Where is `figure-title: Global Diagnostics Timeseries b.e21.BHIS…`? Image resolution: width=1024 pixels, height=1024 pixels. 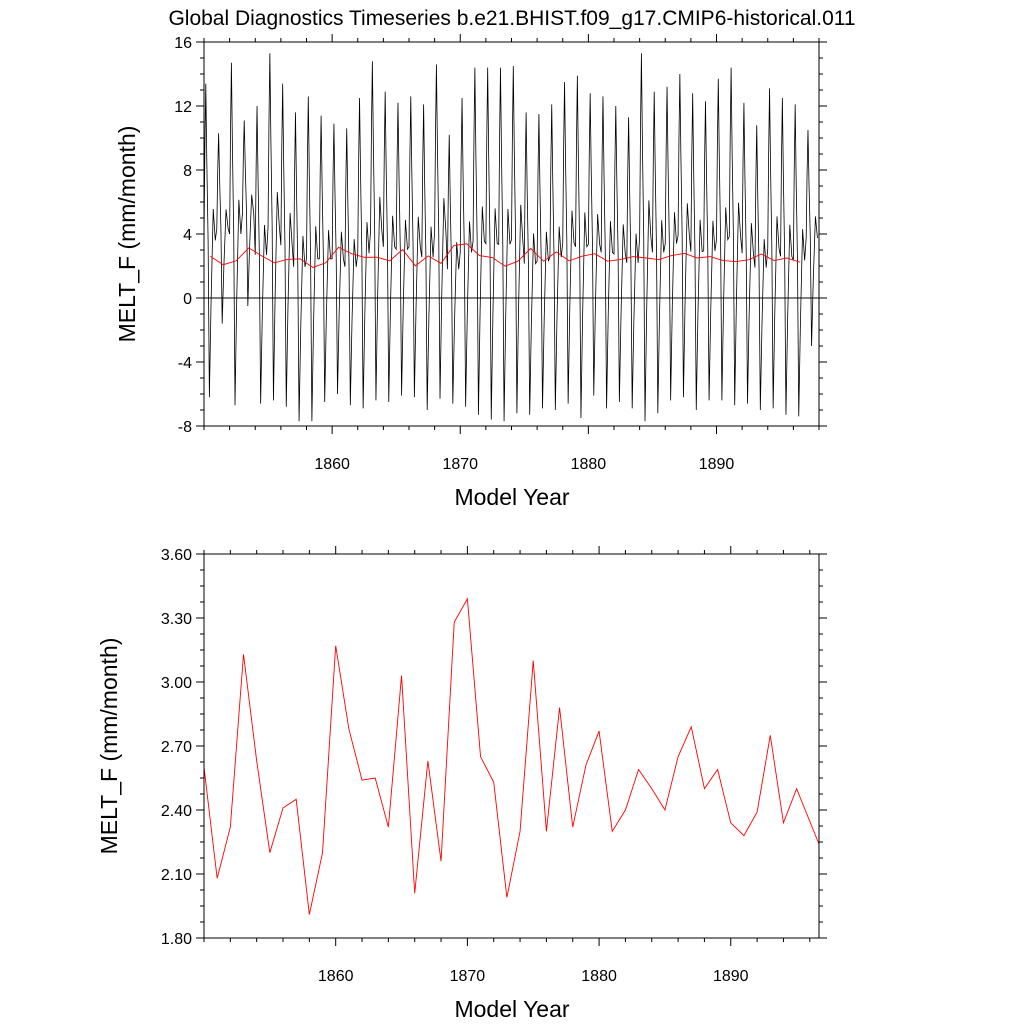
figure-title: Global Diagnostics Timeseries b.e21.BHIS… is located at coordinates (511, 18).